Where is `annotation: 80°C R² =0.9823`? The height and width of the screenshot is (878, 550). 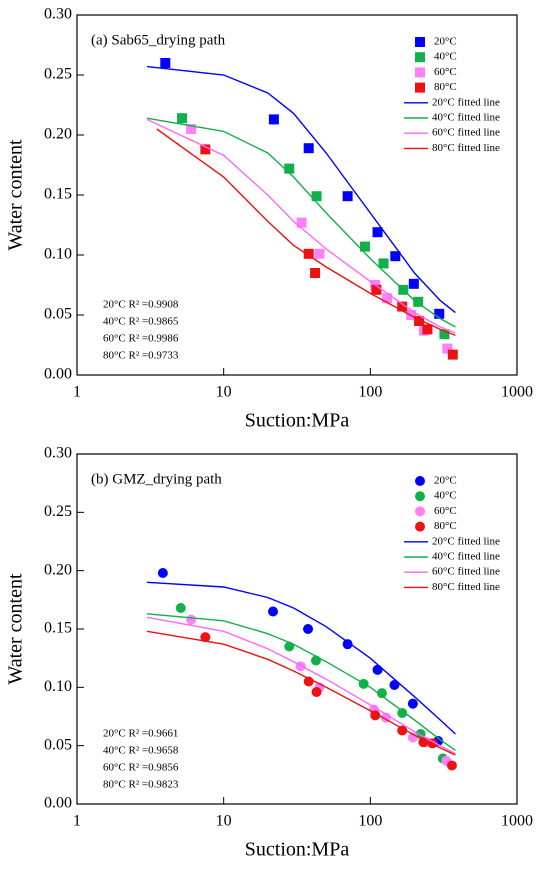 annotation: 80°C R² =0.9823 is located at coordinates (141, 785).